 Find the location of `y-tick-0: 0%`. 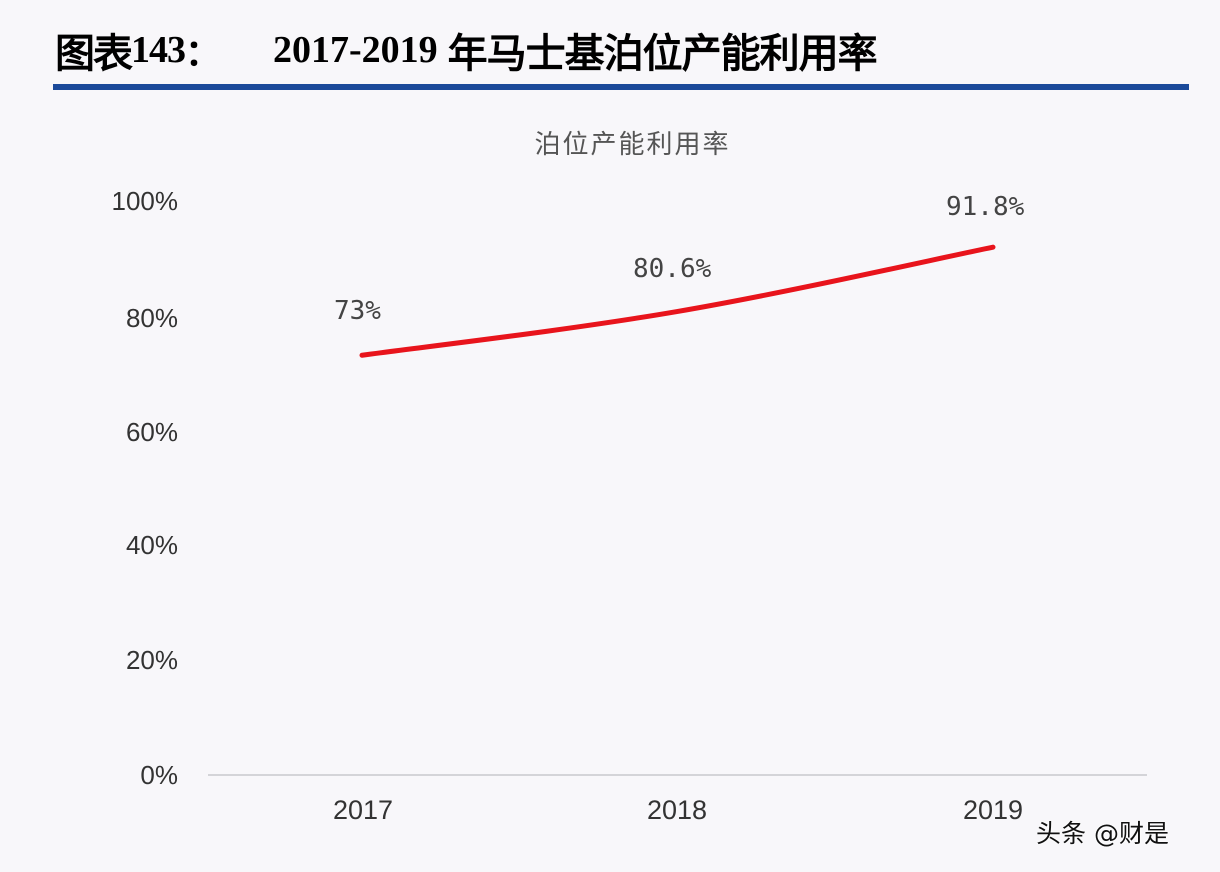

y-tick-0: 0% is located at coordinates (159, 775).